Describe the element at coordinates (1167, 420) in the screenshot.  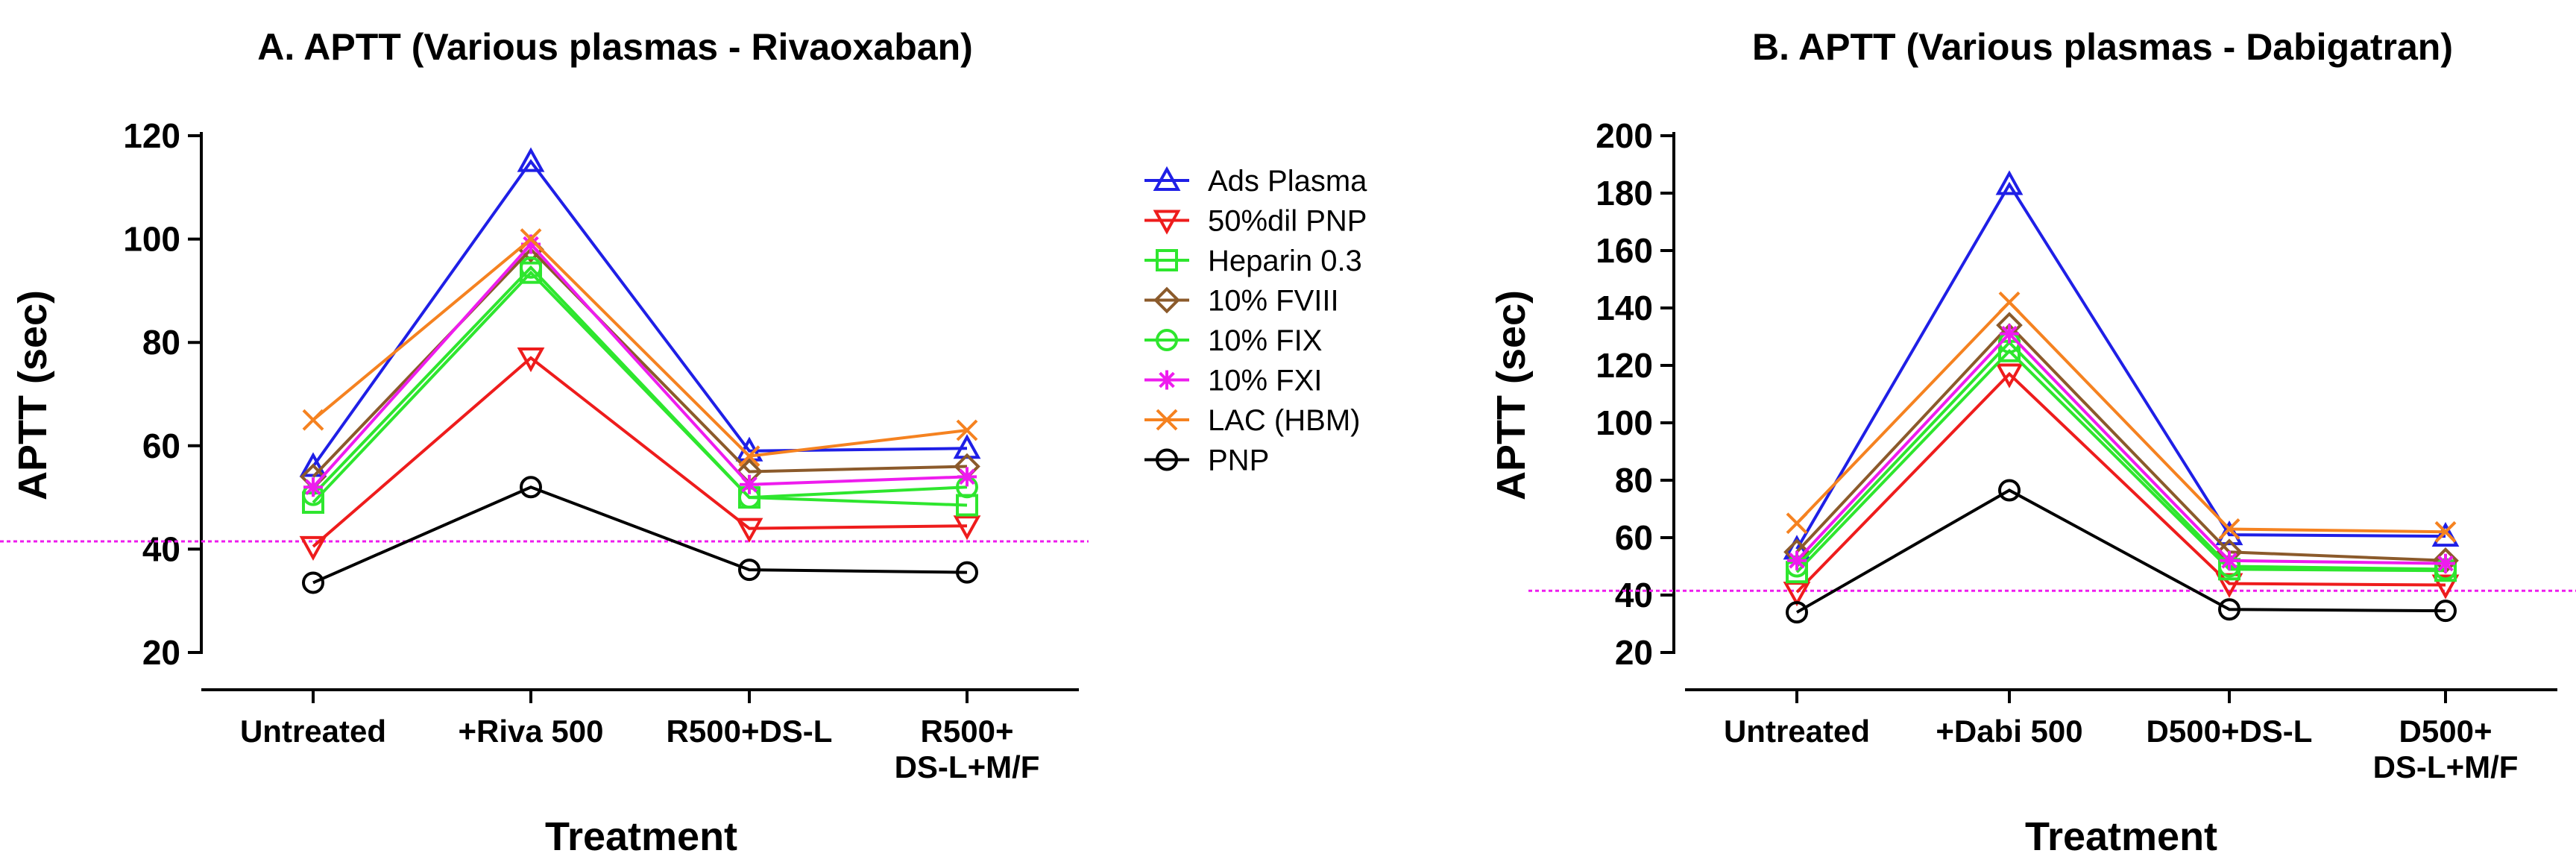
I see `legend-marker-lac-hbm` at that location.